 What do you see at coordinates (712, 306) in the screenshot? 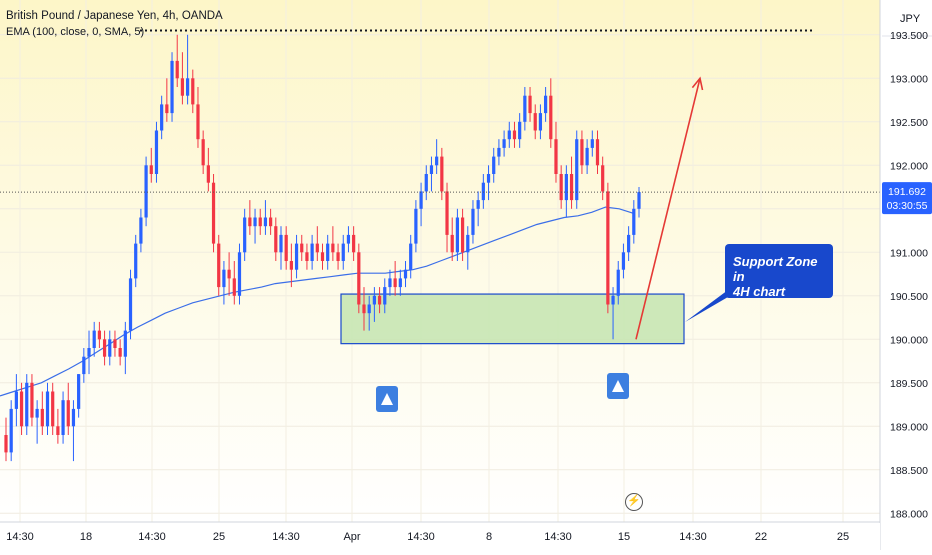
I see `callout-pointer` at bounding box center [712, 306].